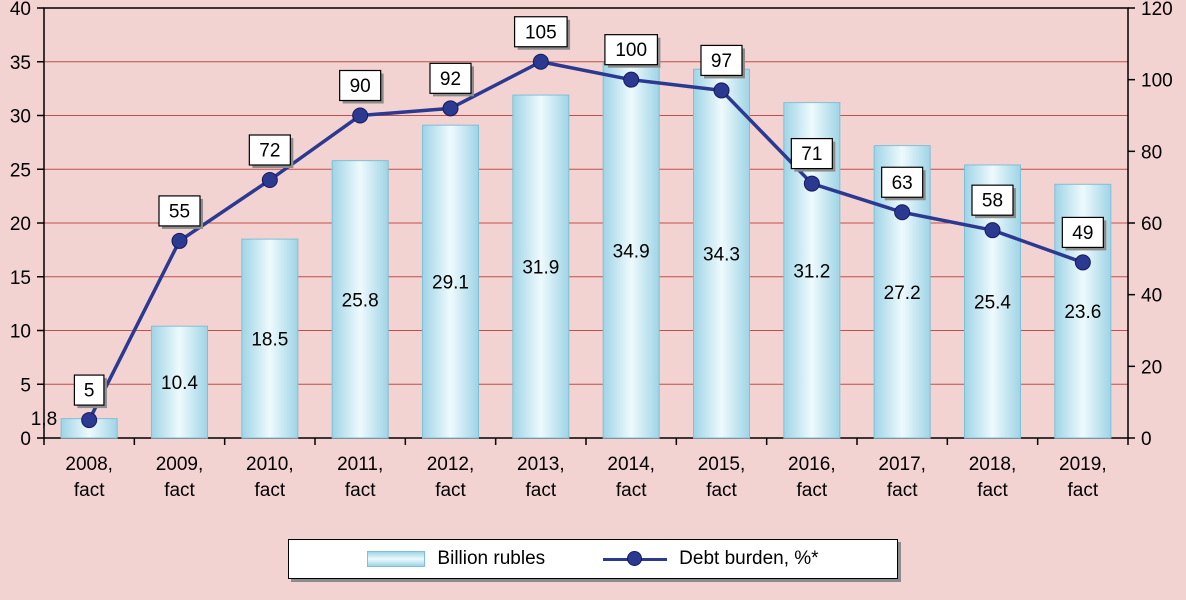  I want to click on right-axis-tick-label: 80, so click(1151, 152).